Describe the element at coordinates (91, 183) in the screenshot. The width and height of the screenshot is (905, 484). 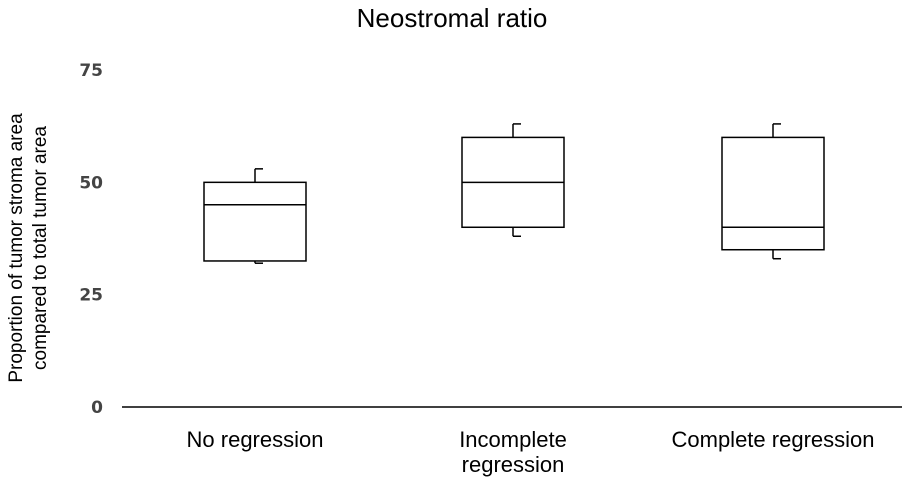
I see `y-tick-label: 50` at that location.